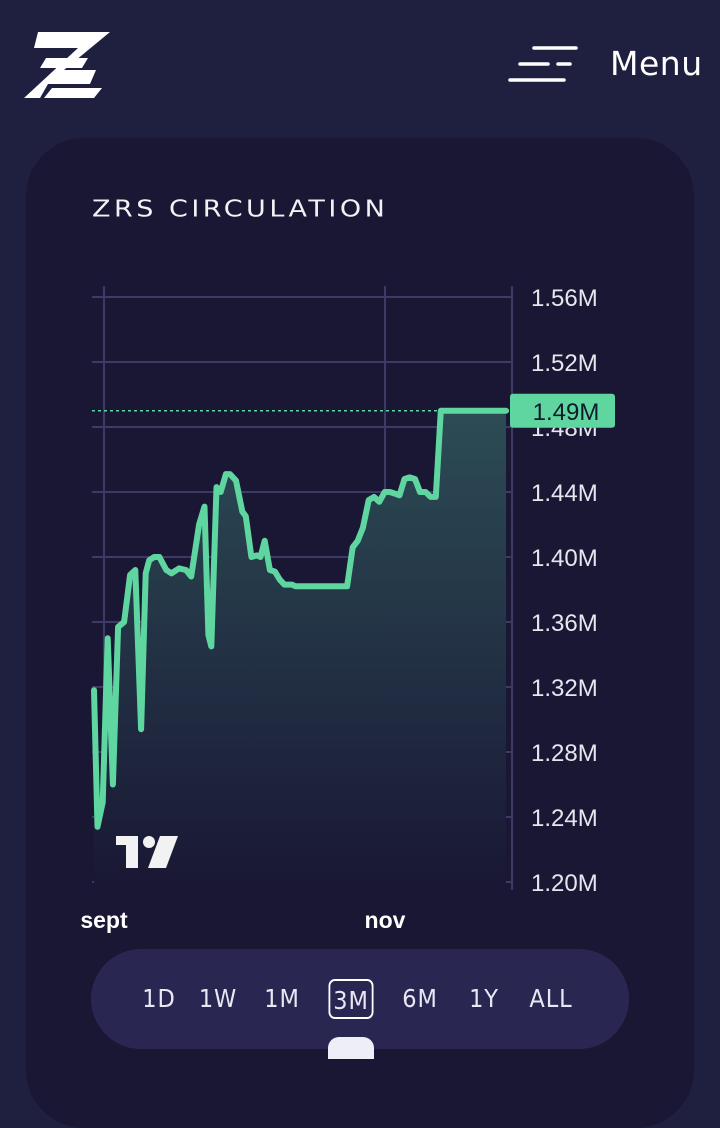 This screenshot has width=720, height=1128. I want to click on range-option-3m: 3M, so click(351, 999).